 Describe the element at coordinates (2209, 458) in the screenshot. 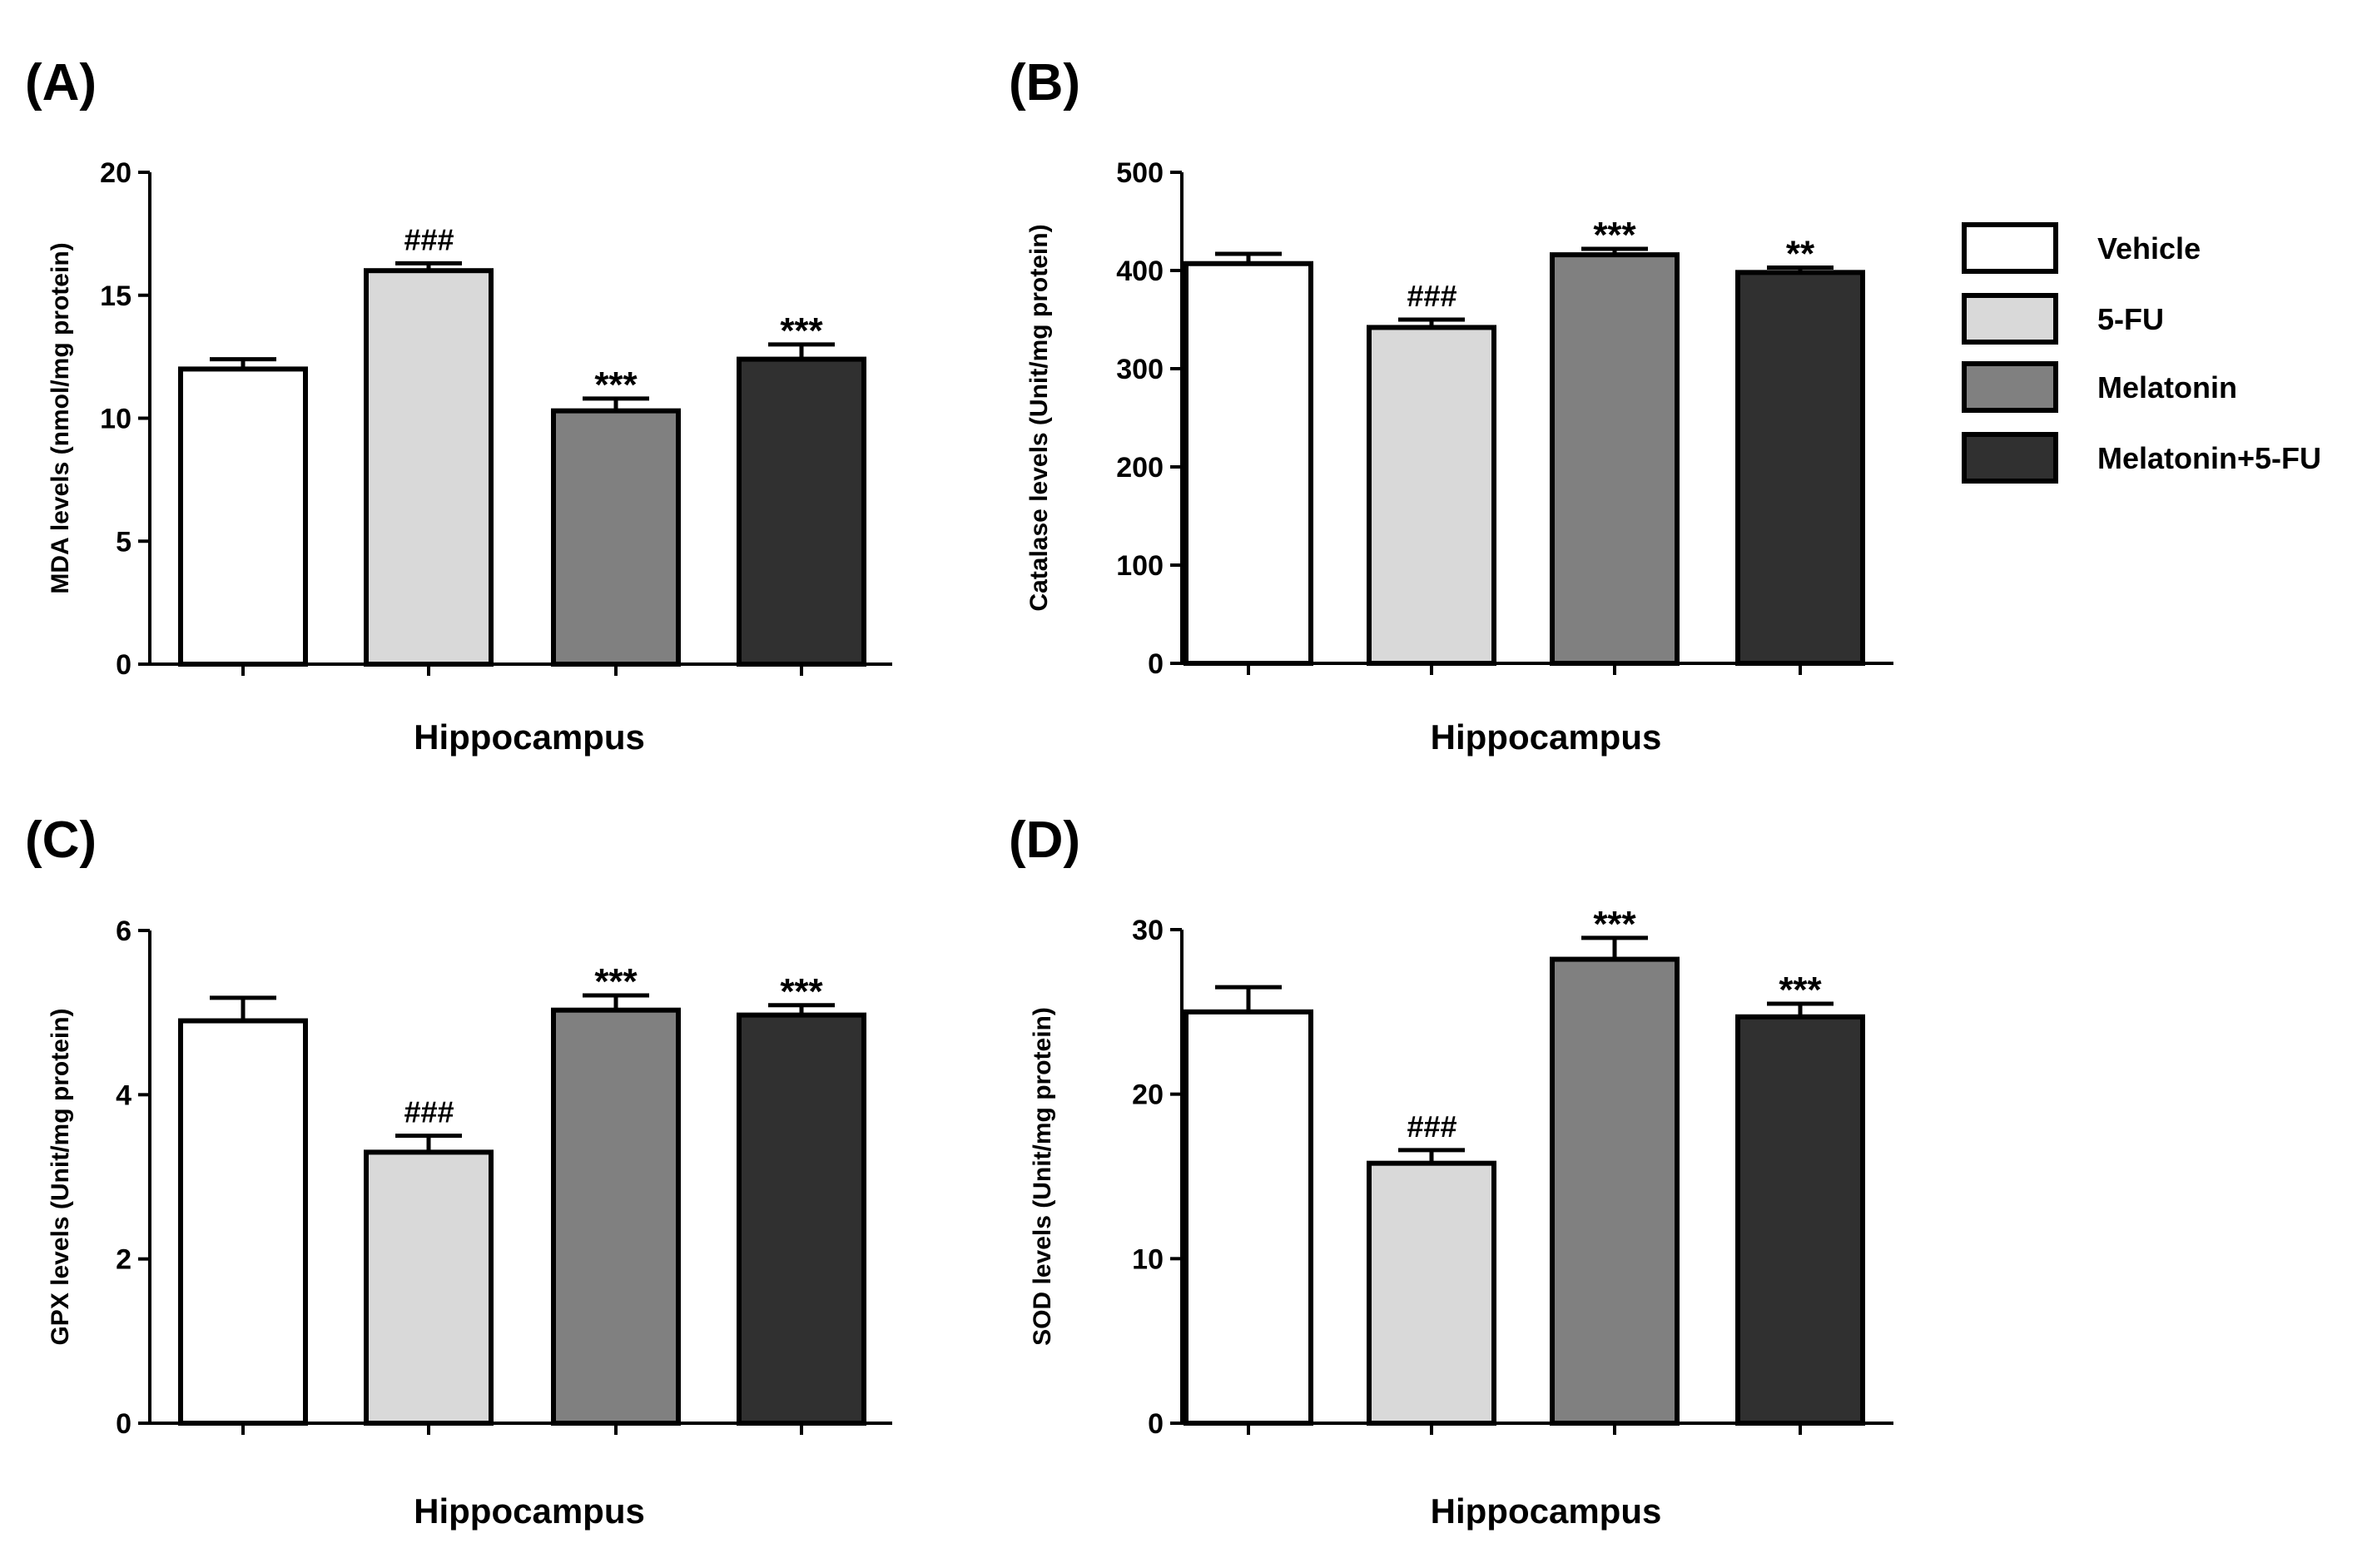

I see `legend-label: Melatonin+5-FU` at that location.